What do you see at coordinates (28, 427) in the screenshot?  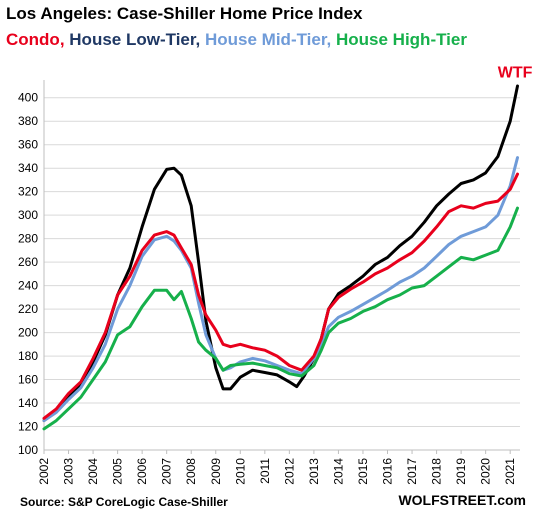 I see `y-tick-label: 120` at bounding box center [28, 427].